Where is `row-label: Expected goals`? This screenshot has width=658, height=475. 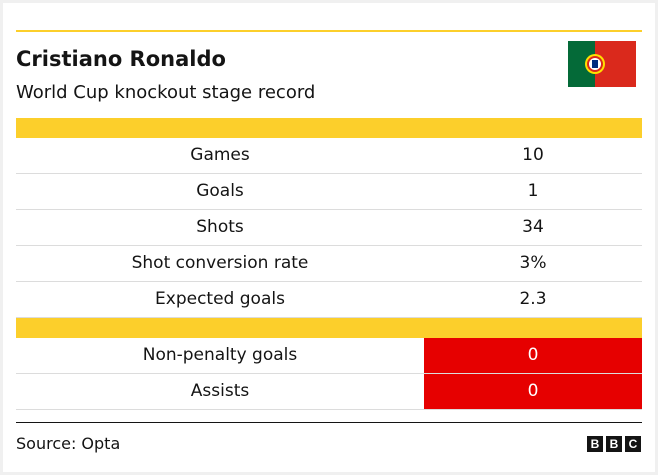 row-label: Expected goals is located at coordinates (220, 299).